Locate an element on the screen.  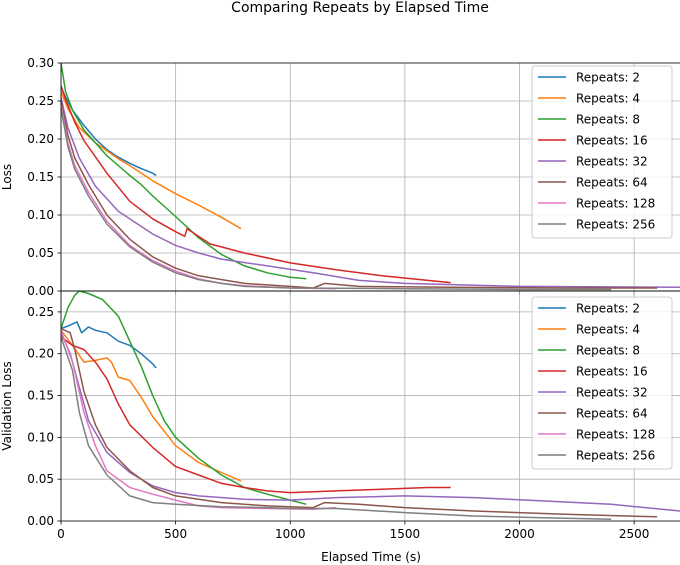
x-tick-label: 0 is located at coordinates (61, 534).